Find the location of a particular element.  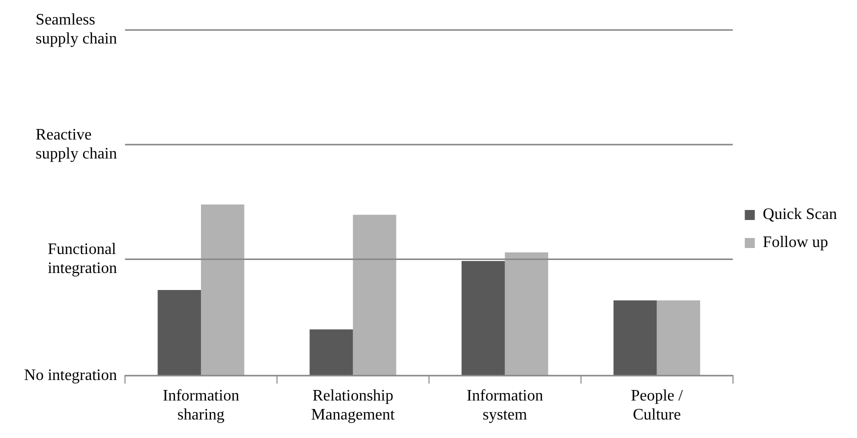

x-tick-label: Information system is located at coordinates (505, 405).